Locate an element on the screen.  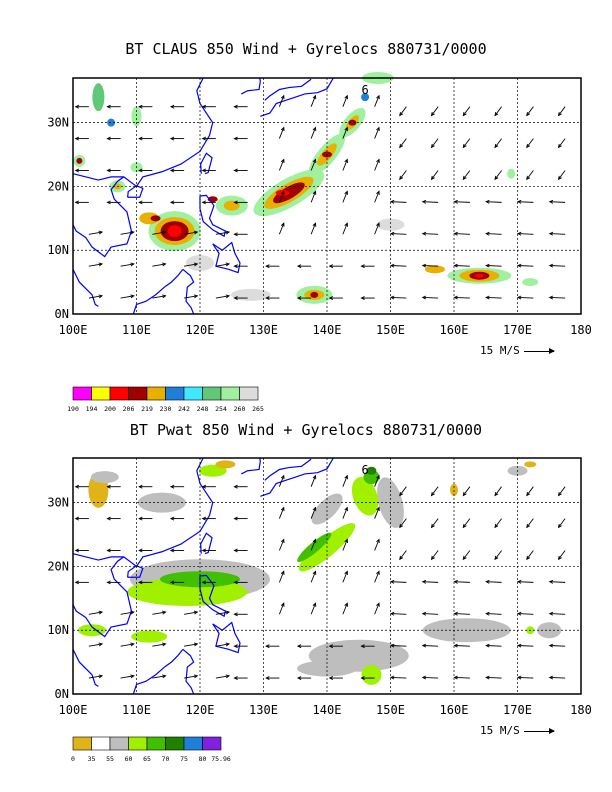
colorbar-label: 55 is located at coordinates (110, 759).